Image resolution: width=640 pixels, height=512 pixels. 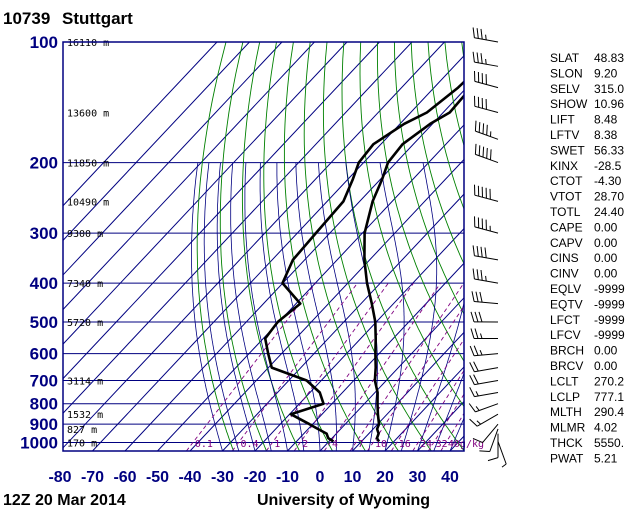 What do you see at coordinates (568, 428) in the screenshot?
I see `index-name: MLMR` at bounding box center [568, 428].